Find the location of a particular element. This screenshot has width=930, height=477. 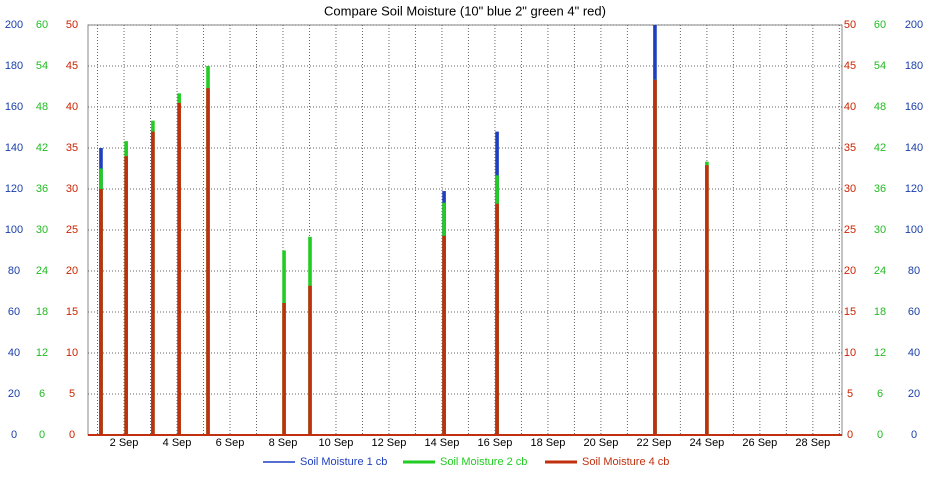

x-tick-label: 24 Sep is located at coordinates (706, 443).